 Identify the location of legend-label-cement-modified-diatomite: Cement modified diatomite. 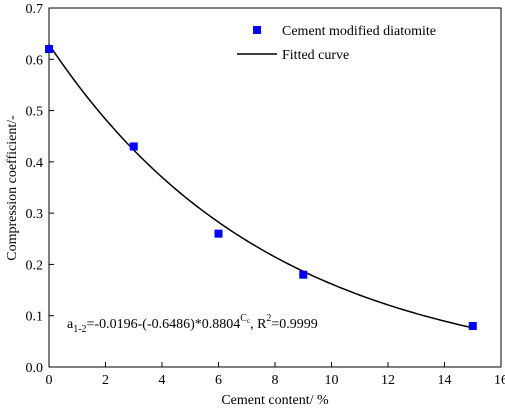
(359, 31).